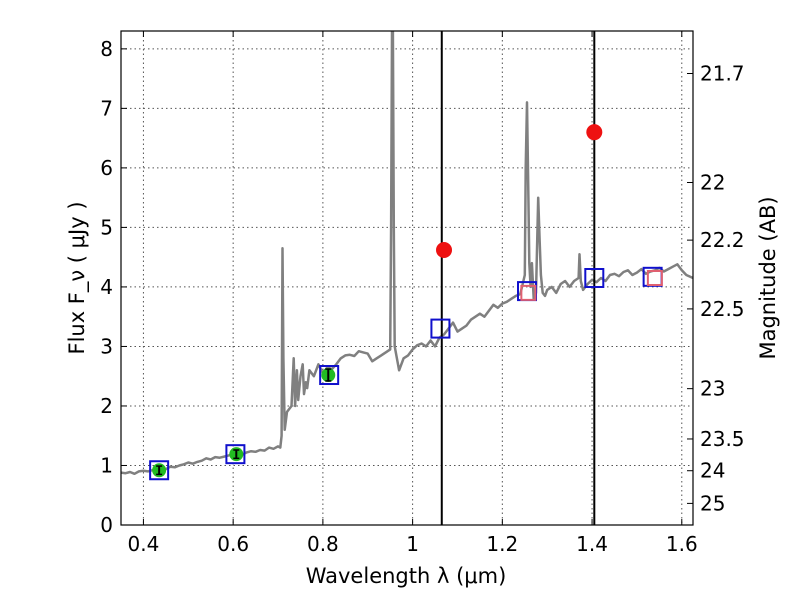 The height and width of the screenshot is (600, 800). What do you see at coordinates (592, 544) in the screenshot?
I see `x-tick-label: 1.4` at bounding box center [592, 544].